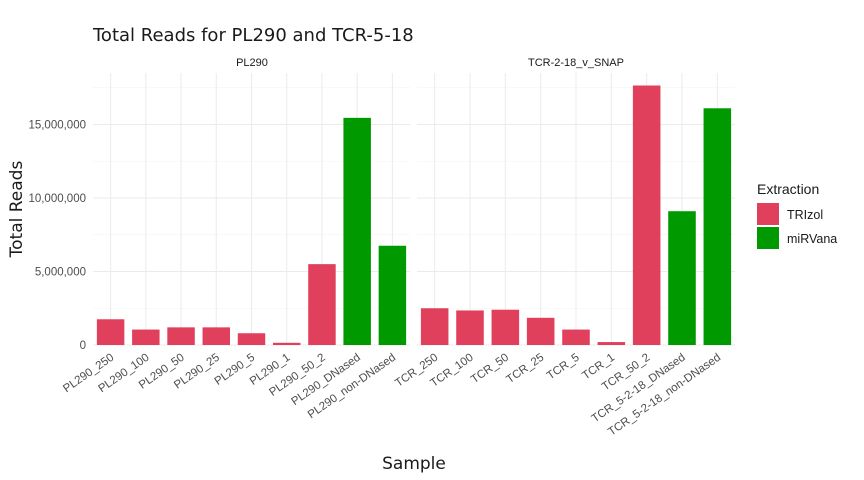  What do you see at coordinates (57, 199) in the screenshot?
I see `y-tick-label: 10,000,000` at bounding box center [57, 199].